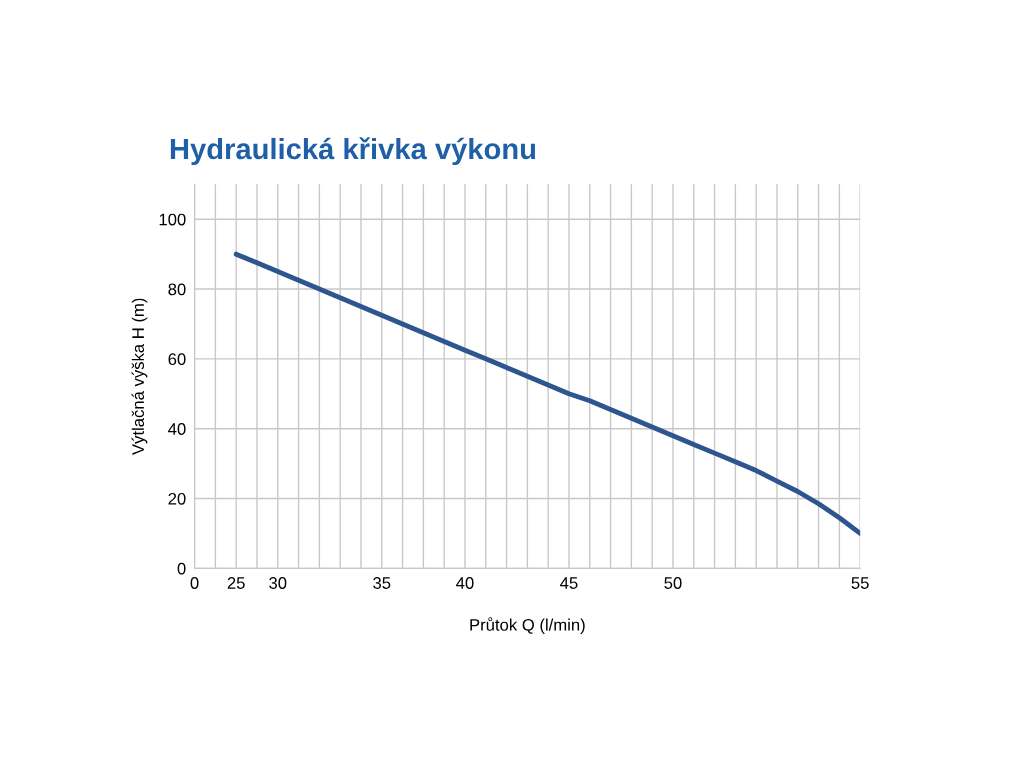 The height and width of the screenshot is (768, 1024). I want to click on x-tick-label: 55, so click(860, 583).